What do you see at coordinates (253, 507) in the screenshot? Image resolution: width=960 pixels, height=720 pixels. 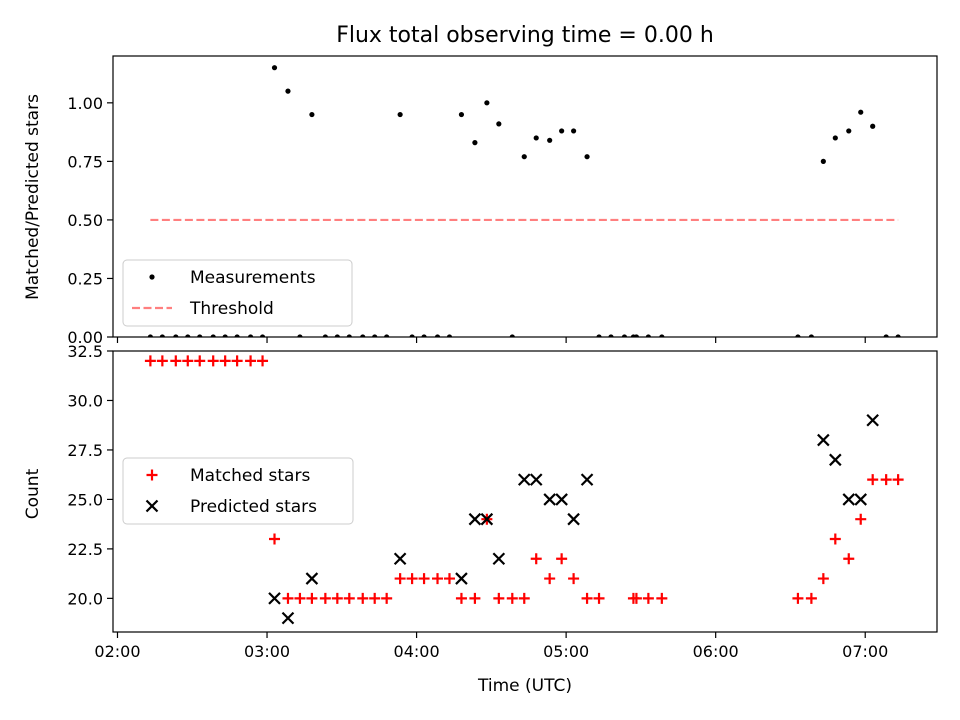 I see `legend-predicted-stars-label: Predicted stars` at bounding box center [253, 507].